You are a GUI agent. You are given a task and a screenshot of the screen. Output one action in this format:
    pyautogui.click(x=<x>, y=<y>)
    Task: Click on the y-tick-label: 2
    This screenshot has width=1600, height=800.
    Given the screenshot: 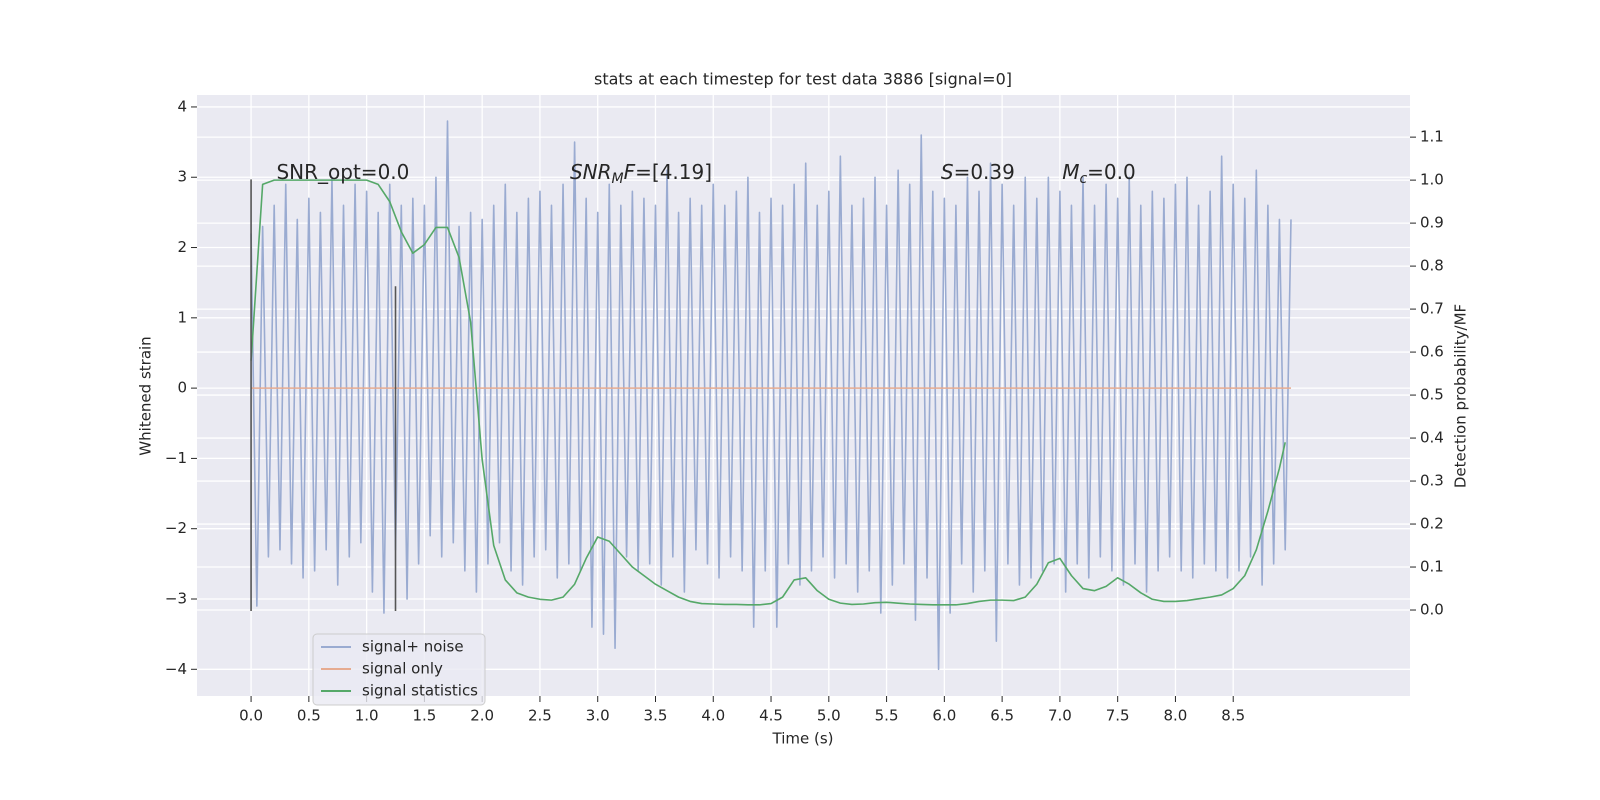 What is the action you would take?
    pyautogui.click(x=182, y=247)
    